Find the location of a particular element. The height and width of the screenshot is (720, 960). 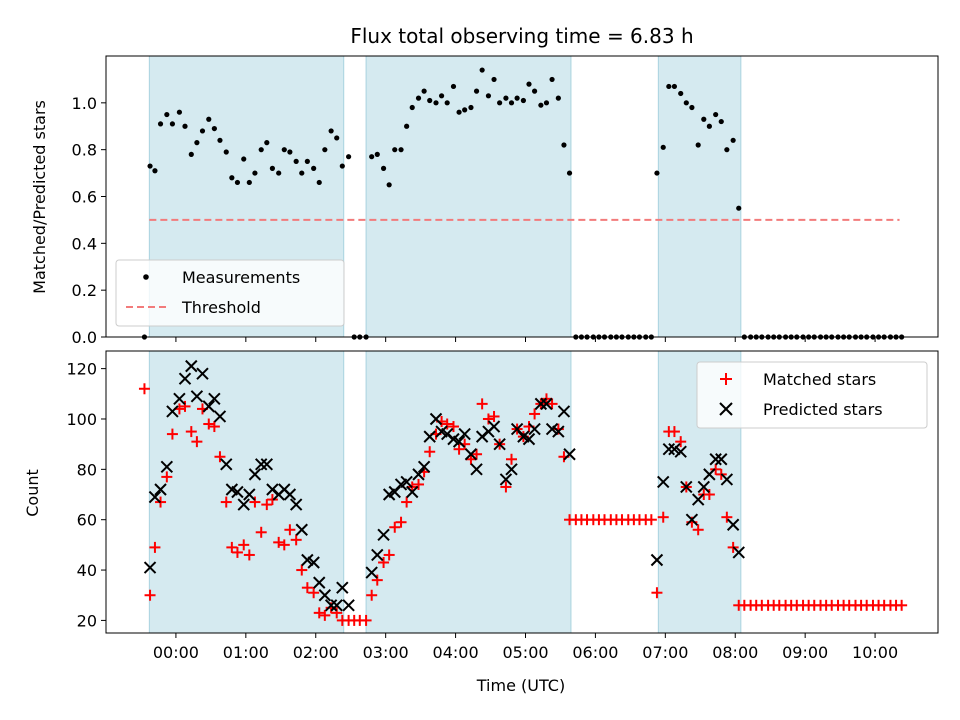

y-tick-label: 0.2 is located at coordinates (84, 290).